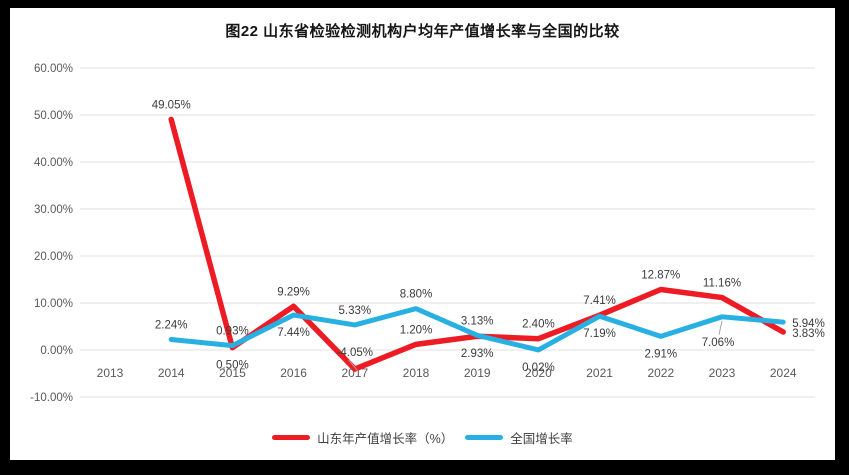  What do you see at coordinates (660, 354) in the screenshot?
I see `data-label: 2.91%` at bounding box center [660, 354].